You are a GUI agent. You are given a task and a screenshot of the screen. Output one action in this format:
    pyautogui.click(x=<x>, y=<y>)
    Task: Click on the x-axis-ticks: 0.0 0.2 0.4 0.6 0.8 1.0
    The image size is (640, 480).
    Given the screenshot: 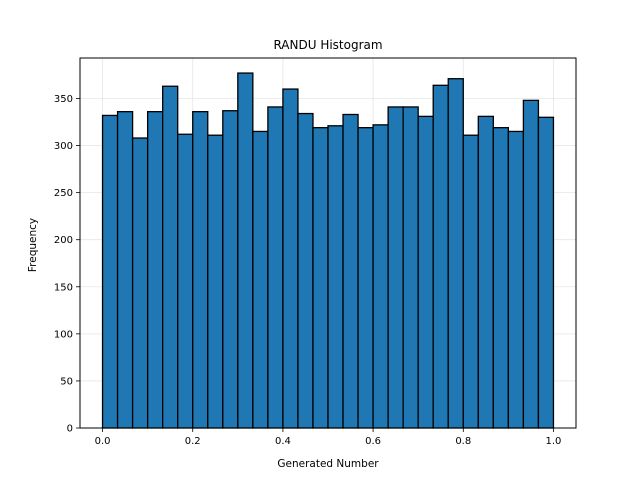 What is the action you would take?
    pyautogui.click(x=328, y=437)
    